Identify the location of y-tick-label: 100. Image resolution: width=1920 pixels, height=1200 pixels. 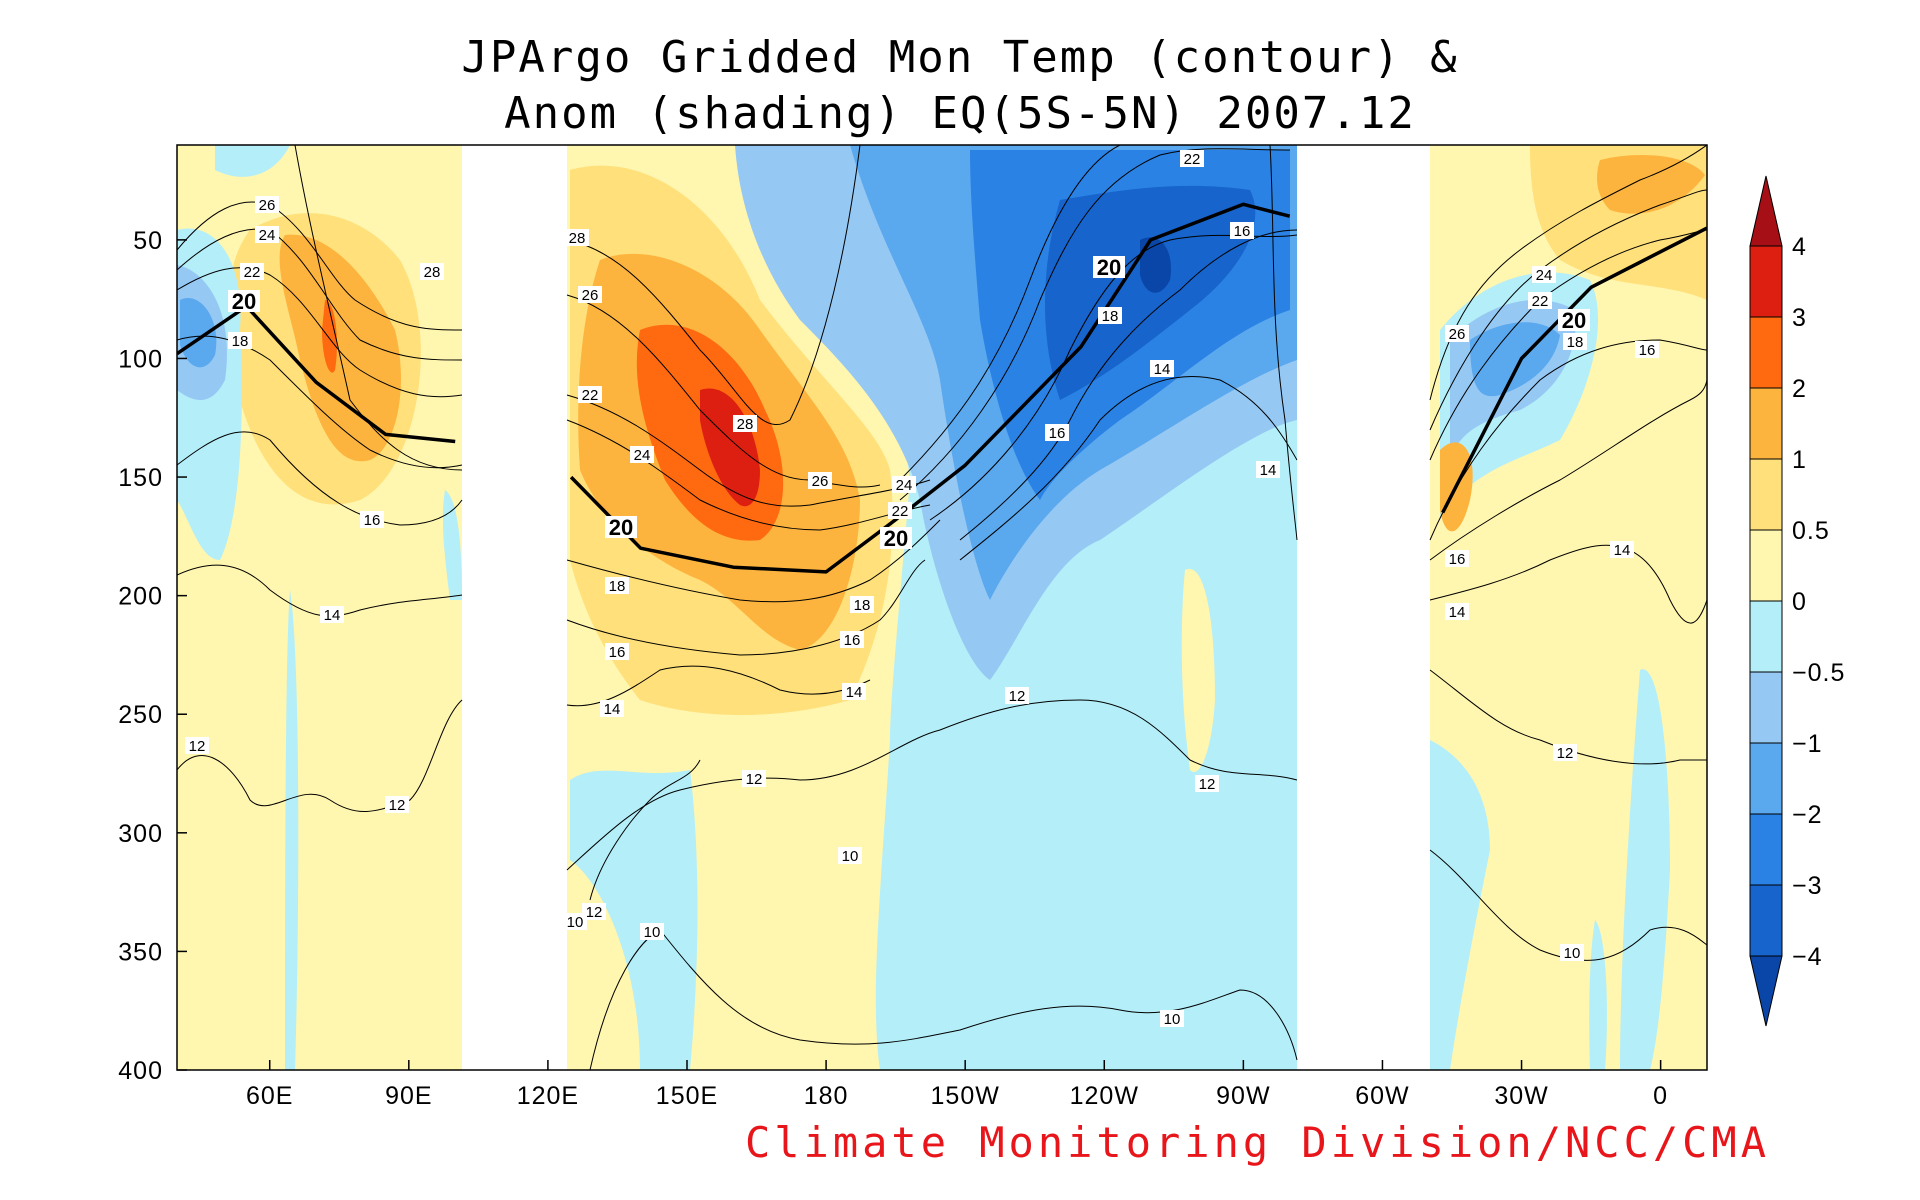
(140, 359).